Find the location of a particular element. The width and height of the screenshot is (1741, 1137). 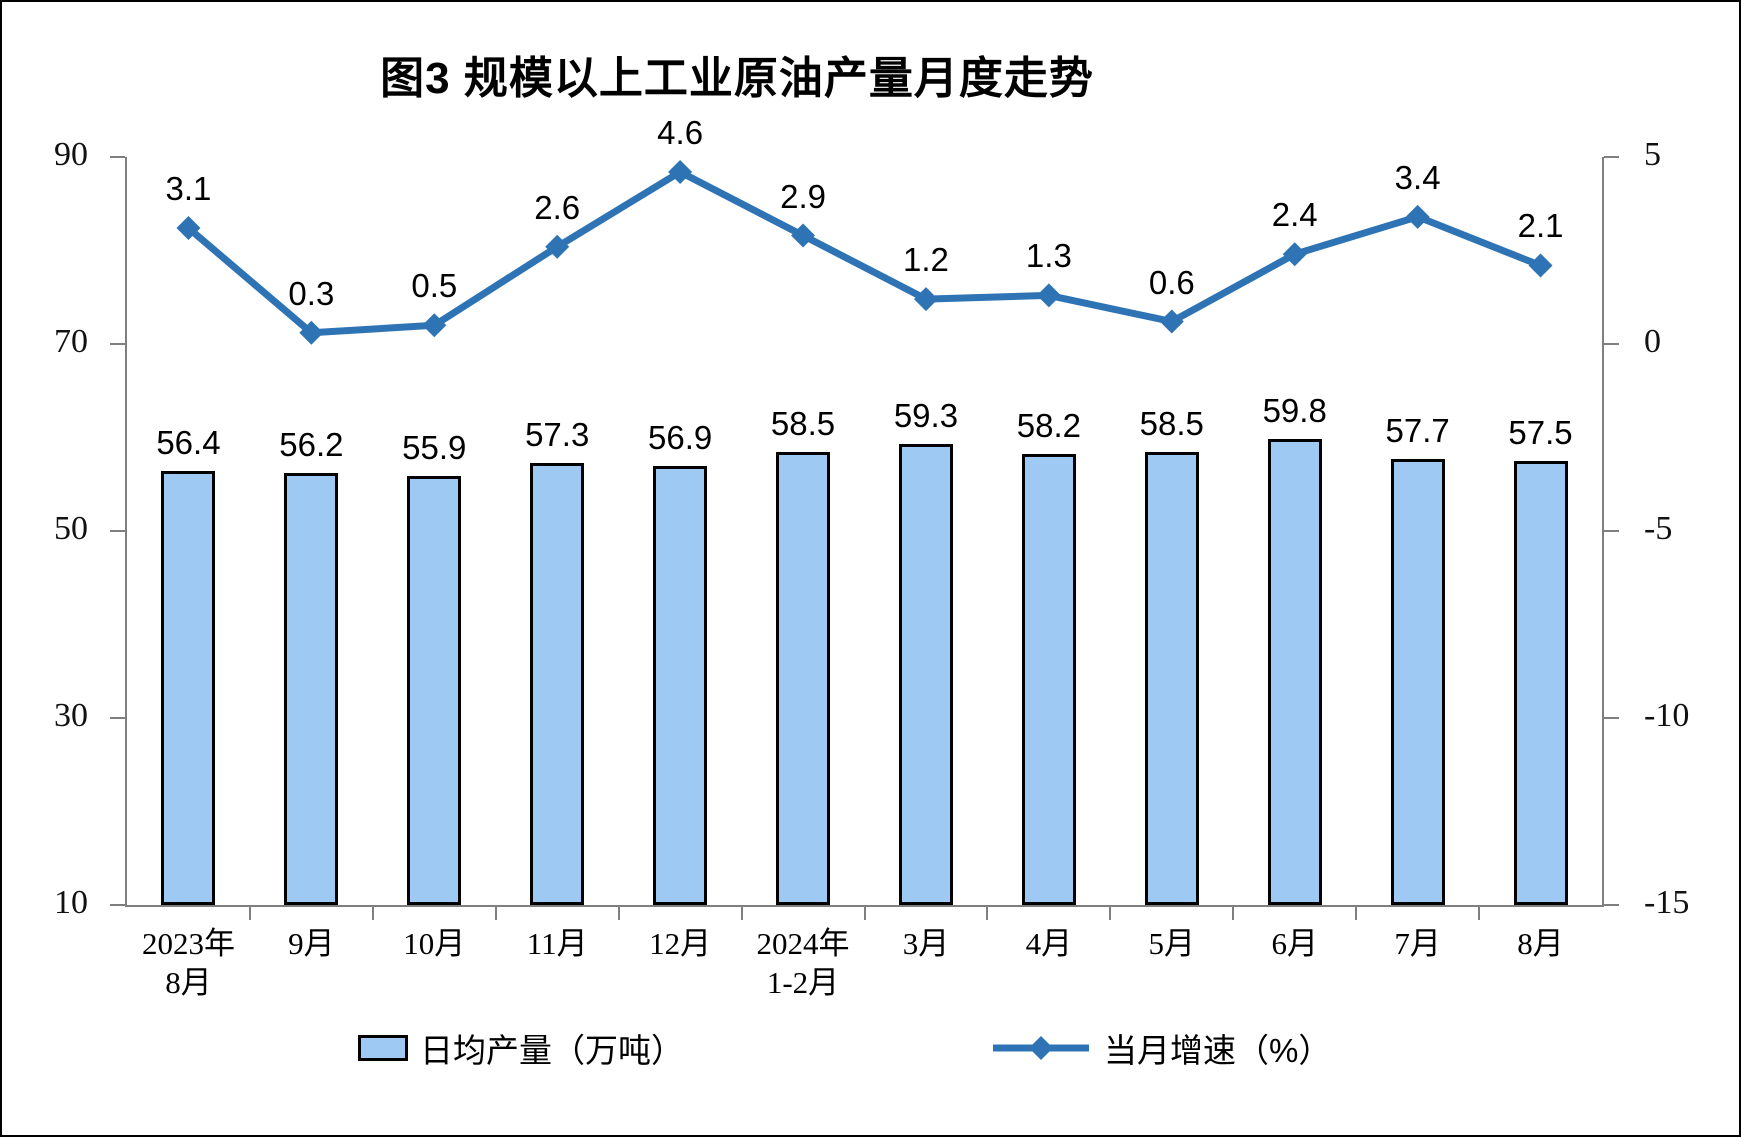

x-axis-label: 5月 is located at coordinates (1171, 943).